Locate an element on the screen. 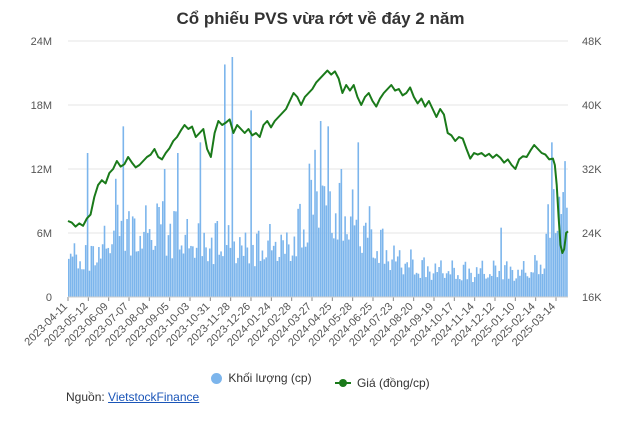 This screenshot has height=425, width=641. y-left-tick-label: 6M is located at coordinates (44, 234).